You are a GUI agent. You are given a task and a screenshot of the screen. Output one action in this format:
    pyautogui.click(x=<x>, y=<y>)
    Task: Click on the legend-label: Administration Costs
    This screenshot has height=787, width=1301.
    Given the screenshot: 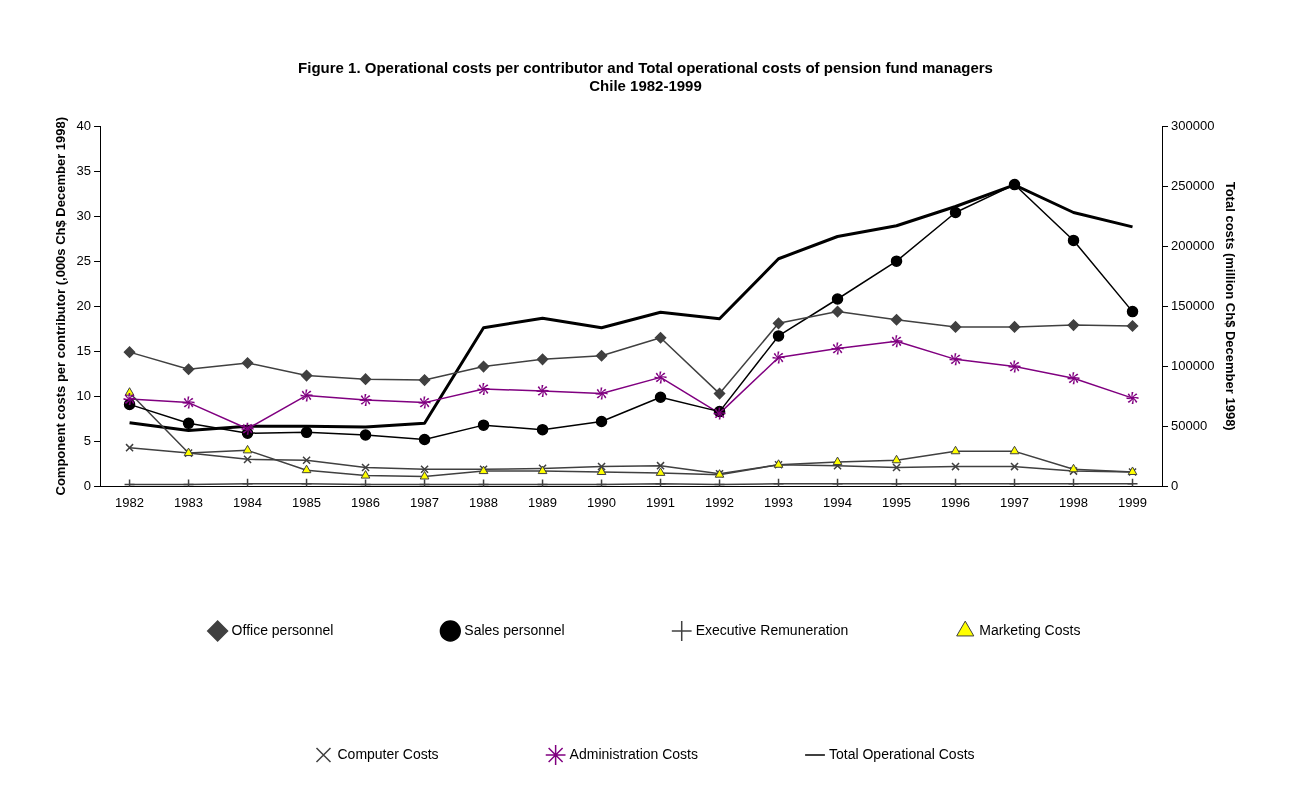 What is the action you would take?
    pyautogui.click(x=634, y=753)
    